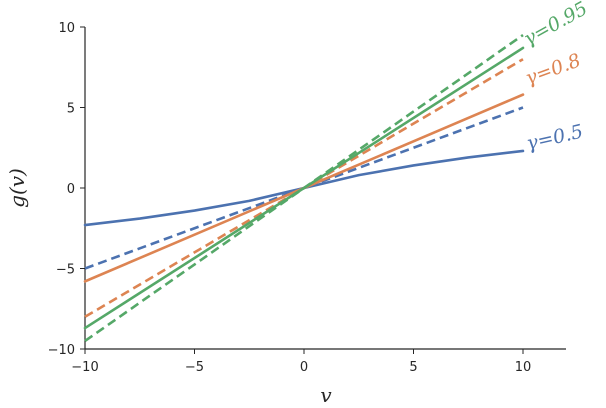  Describe the element at coordinates (65, 270) in the screenshot. I see `y-tick-label: −5` at that location.